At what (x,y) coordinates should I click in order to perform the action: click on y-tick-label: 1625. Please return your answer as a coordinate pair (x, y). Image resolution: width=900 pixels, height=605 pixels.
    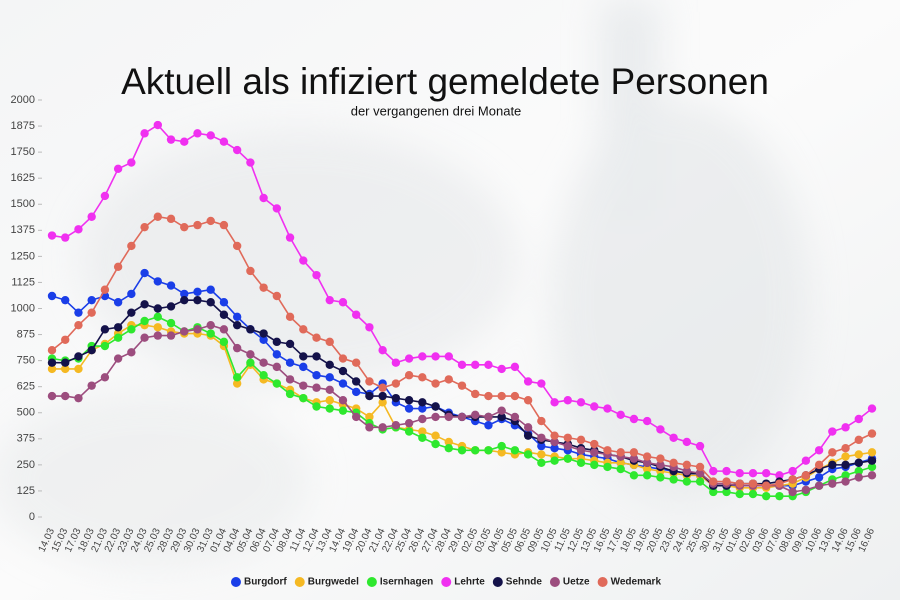
    Looking at the image, I should click on (23, 178).